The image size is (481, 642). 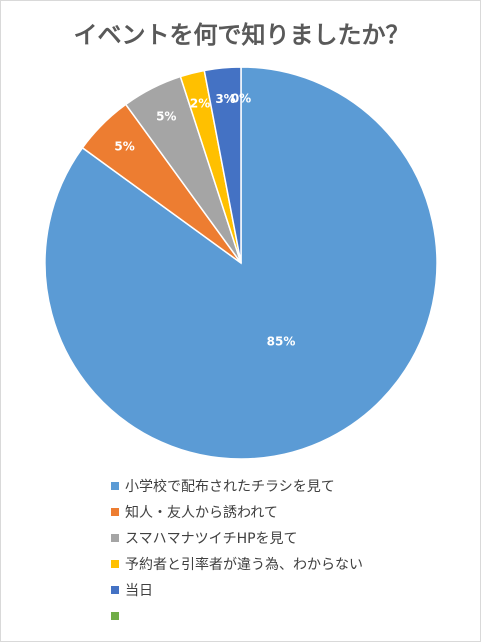 What do you see at coordinates (230, 487) in the screenshot?
I see `legend-label: 小学校で配布されたチラシを見て` at bounding box center [230, 487].